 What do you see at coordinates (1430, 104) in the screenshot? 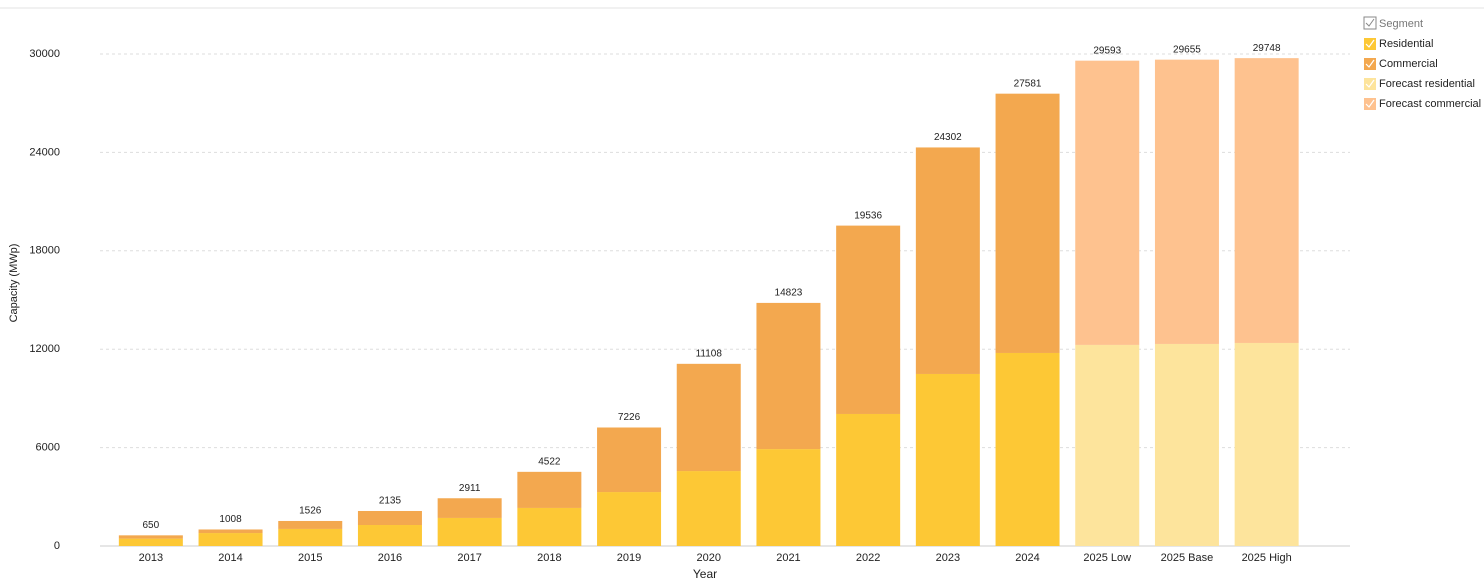
I see `legend-label: Forecast commercial` at bounding box center [1430, 104].